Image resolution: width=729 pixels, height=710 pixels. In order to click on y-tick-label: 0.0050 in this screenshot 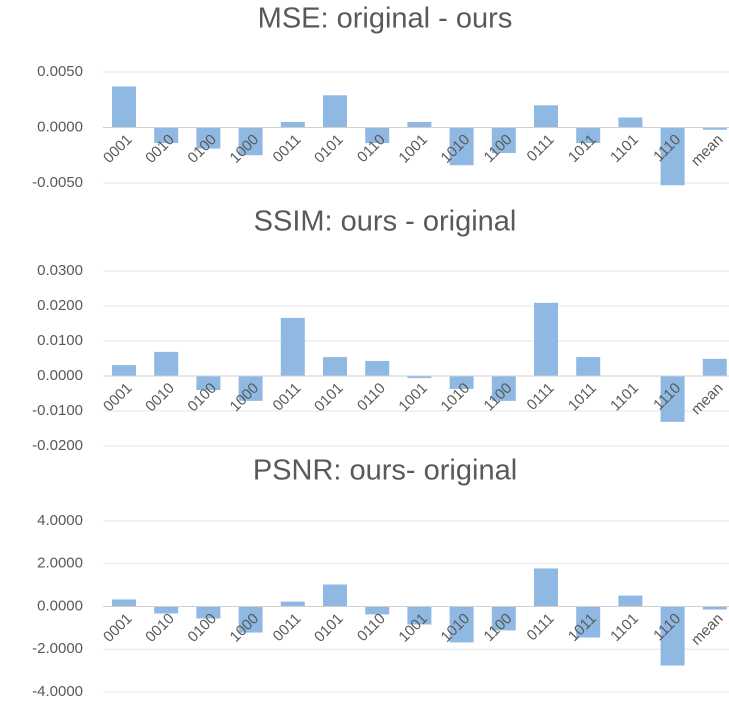, I will do `click(60, 71)`.